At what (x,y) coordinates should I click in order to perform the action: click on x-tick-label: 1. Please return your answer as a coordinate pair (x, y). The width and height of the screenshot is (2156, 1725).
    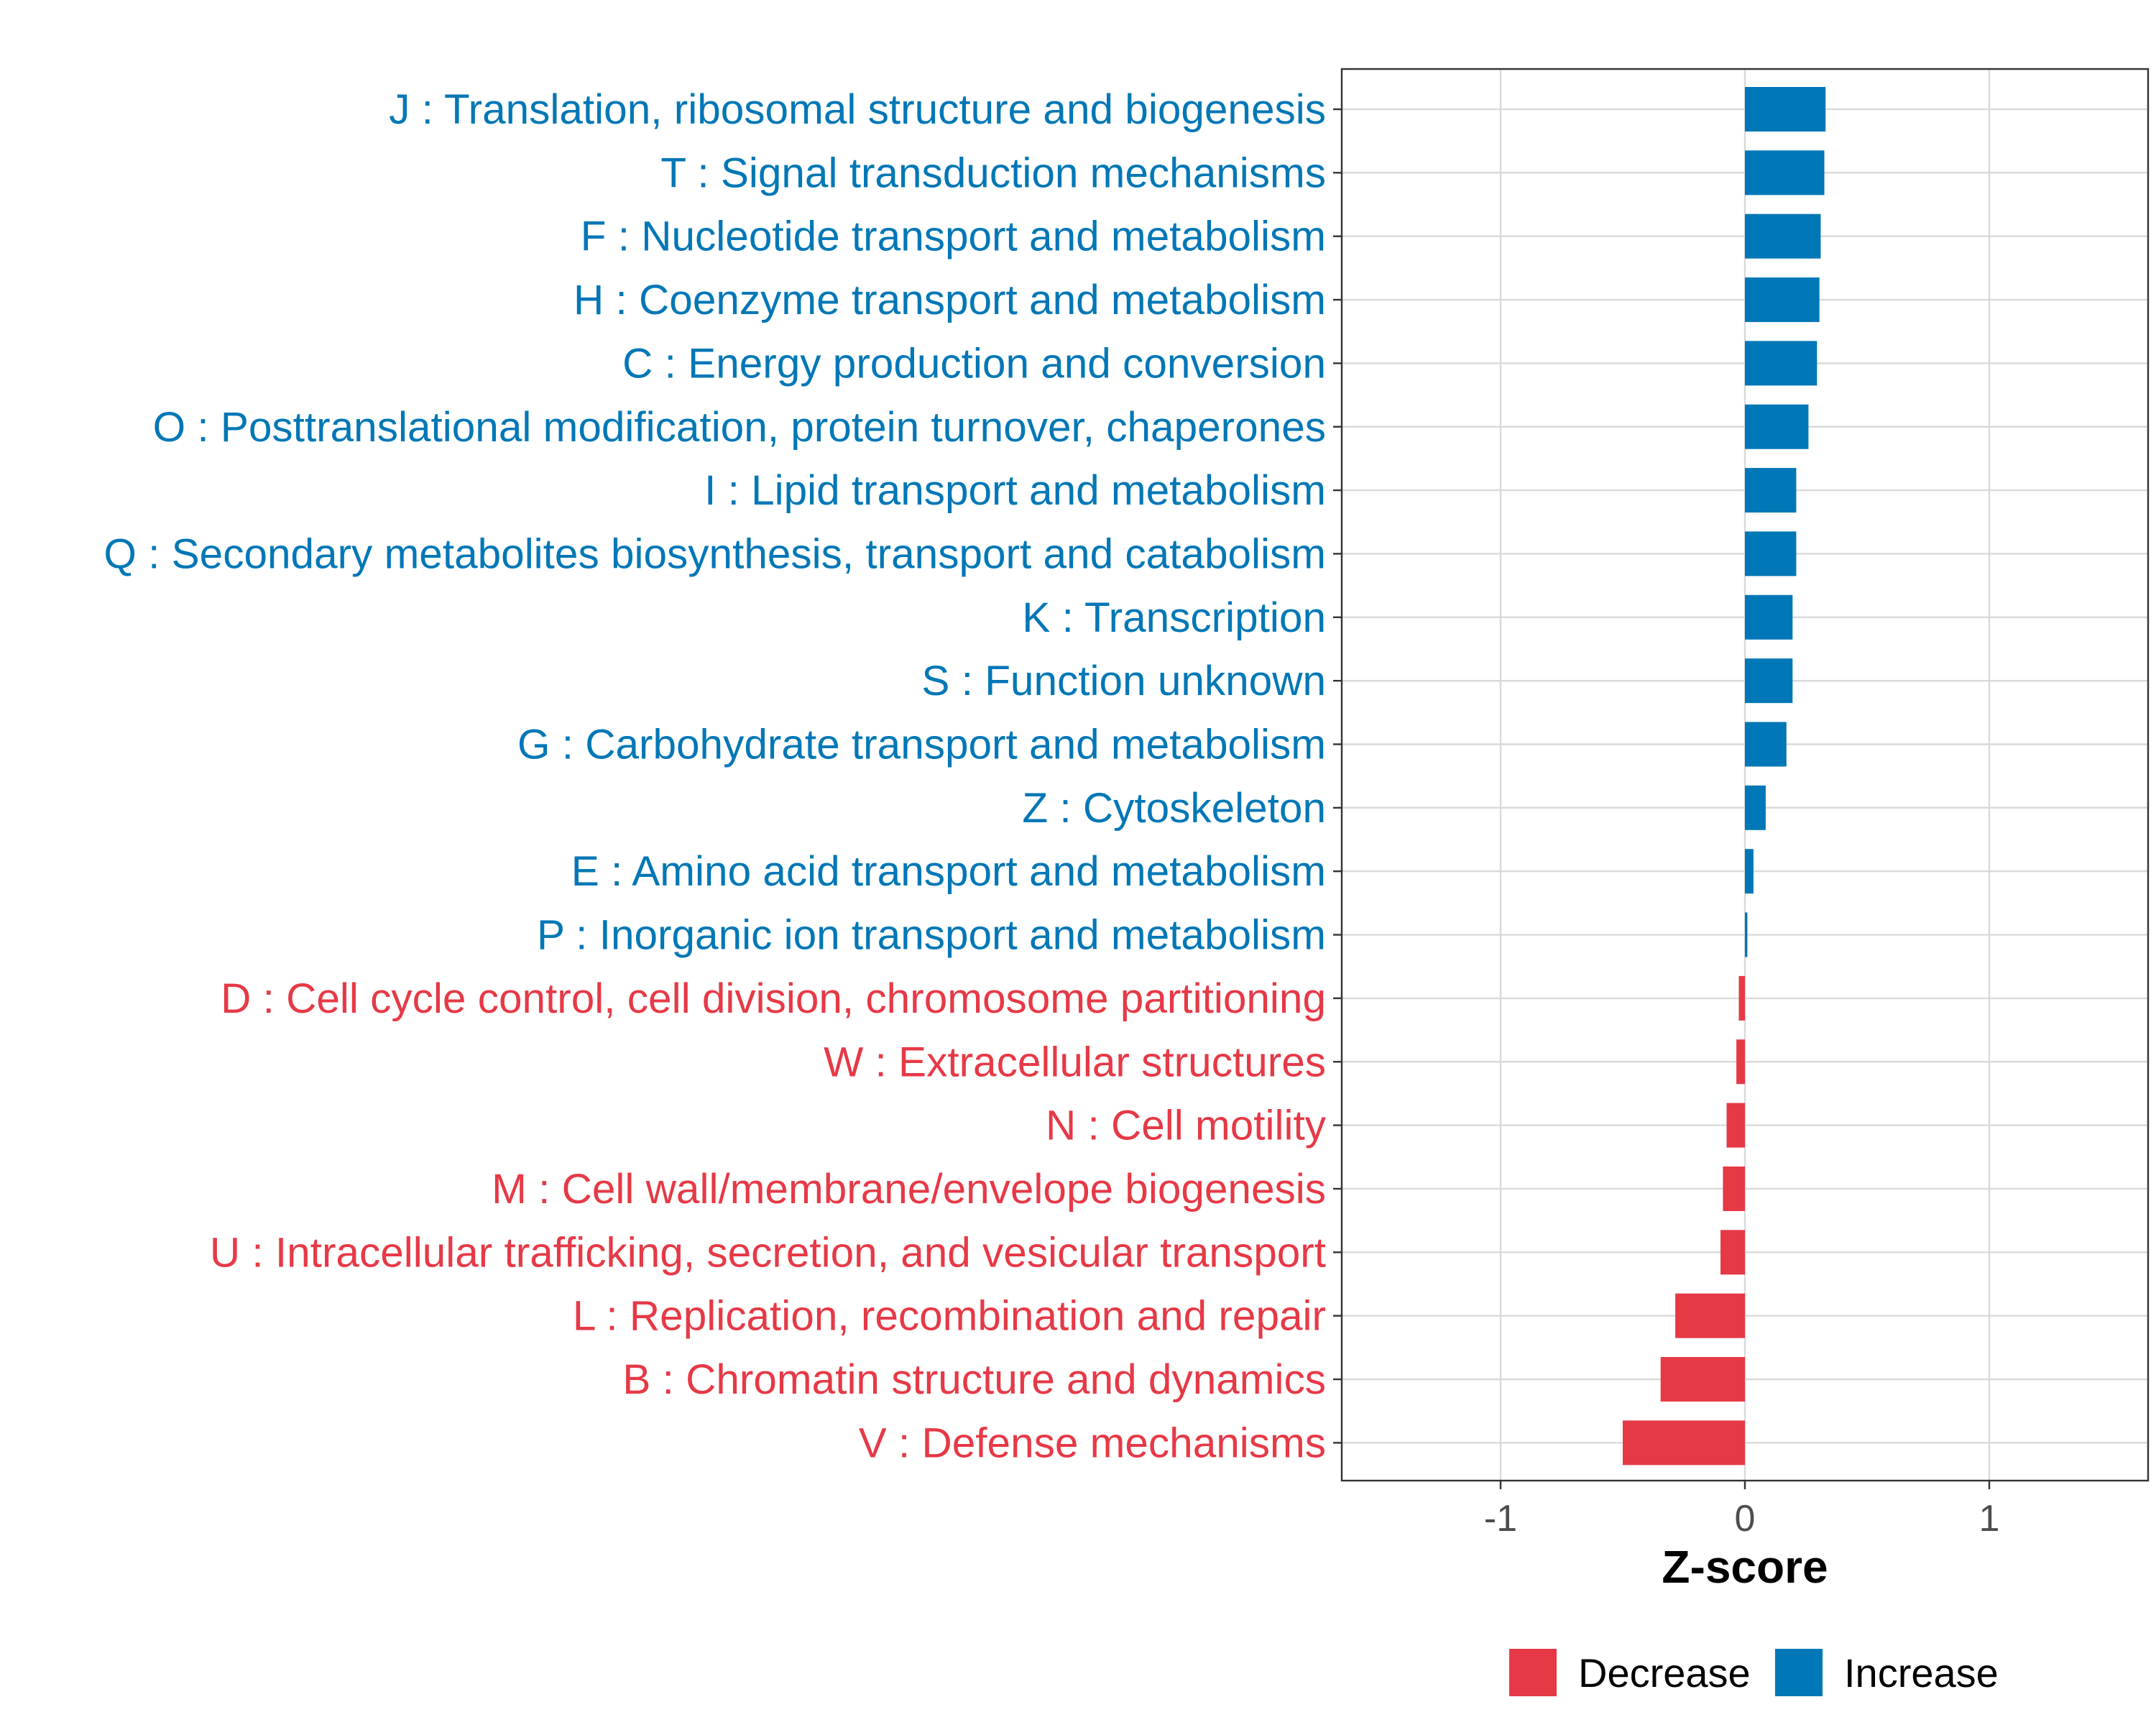
    Looking at the image, I should click on (1990, 1519).